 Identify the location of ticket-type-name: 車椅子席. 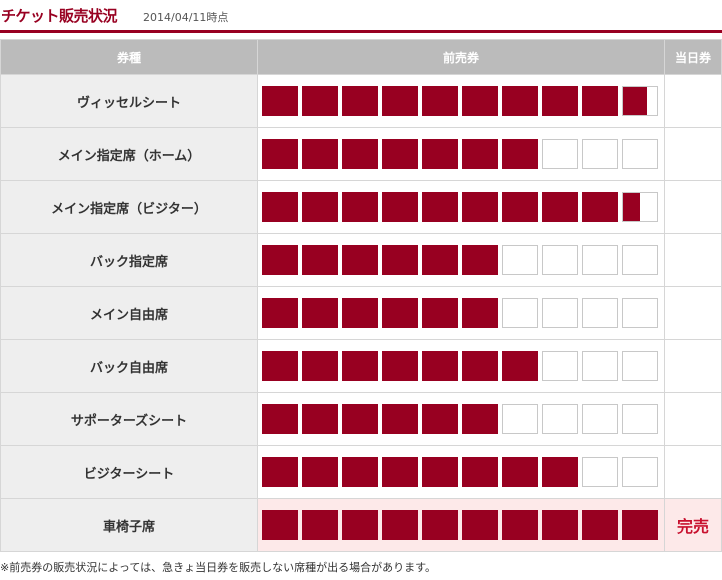
(129, 525).